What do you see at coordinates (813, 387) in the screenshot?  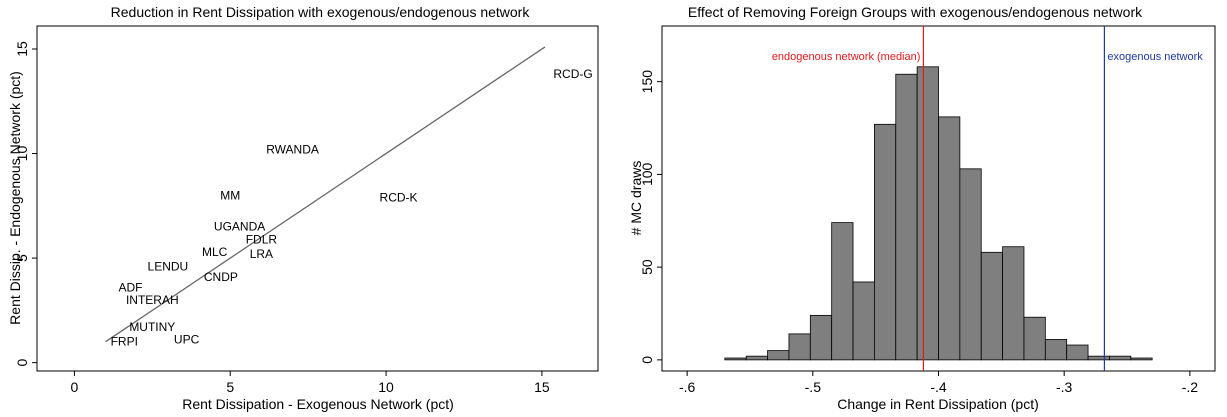 I see `histogram-x-tick-label: -.5` at bounding box center [813, 387].